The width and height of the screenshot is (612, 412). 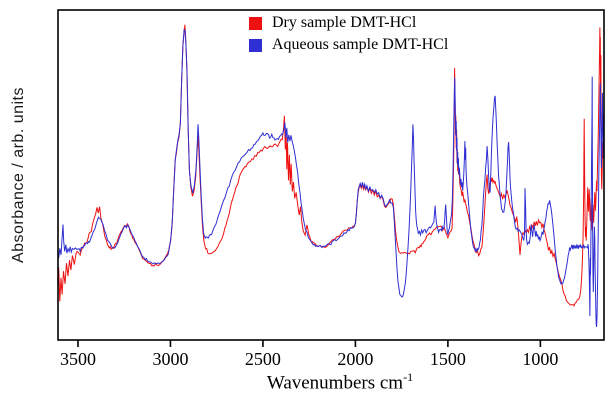 What do you see at coordinates (344, 22) in the screenshot?
I see `dry-sample-label: Dry sample DMT-HCl` at bounding box center [344, 22].